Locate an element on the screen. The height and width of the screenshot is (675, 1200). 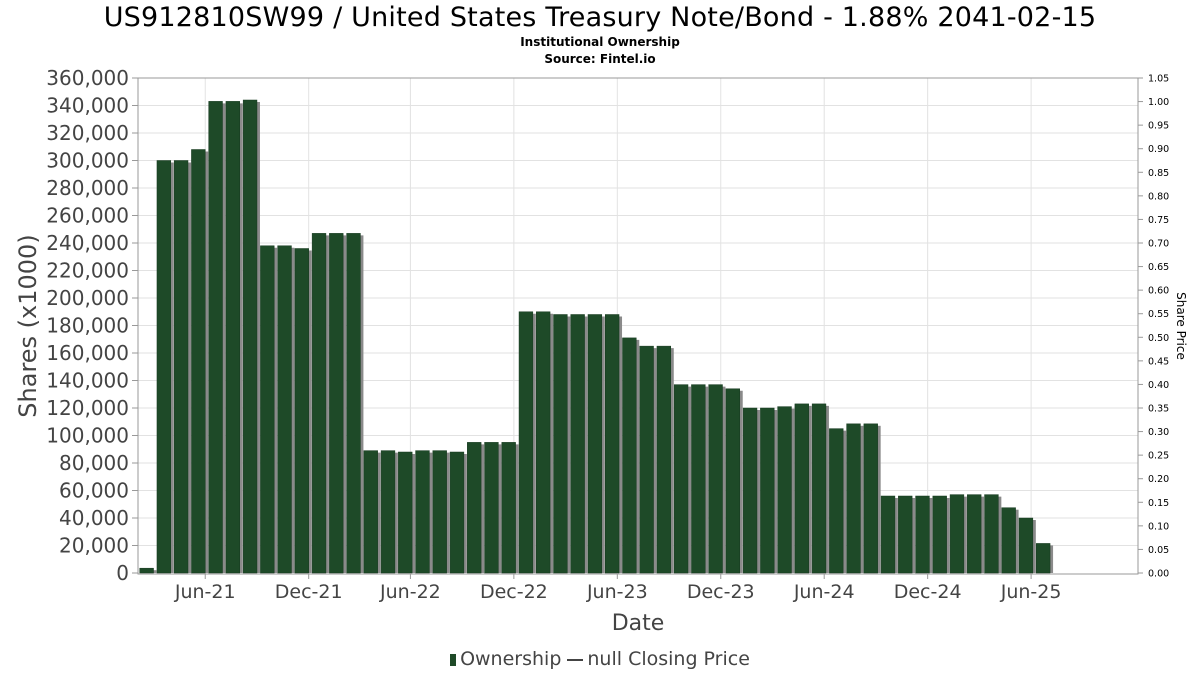
x-tick-label: Jun-25 is located at coordinates (1031, 592).